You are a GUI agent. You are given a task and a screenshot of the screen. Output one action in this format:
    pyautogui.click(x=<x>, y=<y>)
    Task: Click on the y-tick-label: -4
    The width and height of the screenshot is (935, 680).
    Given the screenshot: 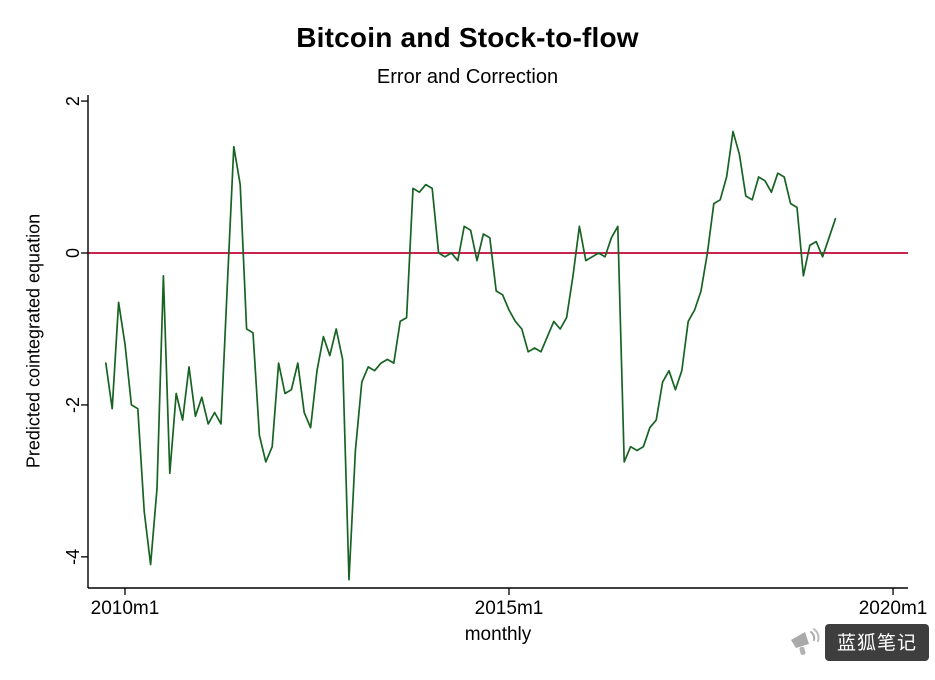 What is the action you would take?
    pyautogui.click(x=73, y=557)
    